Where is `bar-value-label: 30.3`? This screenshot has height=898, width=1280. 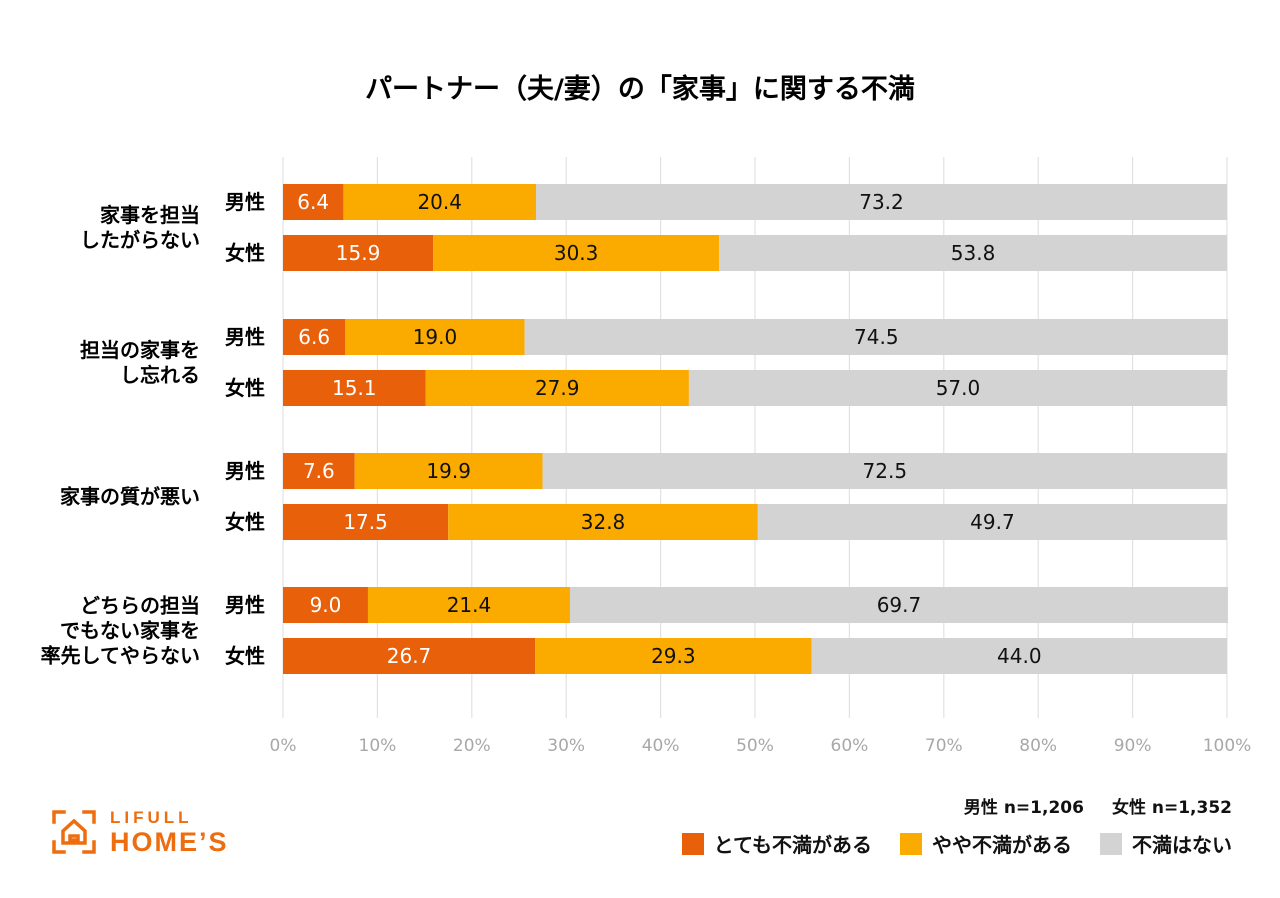 bar-value-label: 30.3 is located at coordinates (576, 253).